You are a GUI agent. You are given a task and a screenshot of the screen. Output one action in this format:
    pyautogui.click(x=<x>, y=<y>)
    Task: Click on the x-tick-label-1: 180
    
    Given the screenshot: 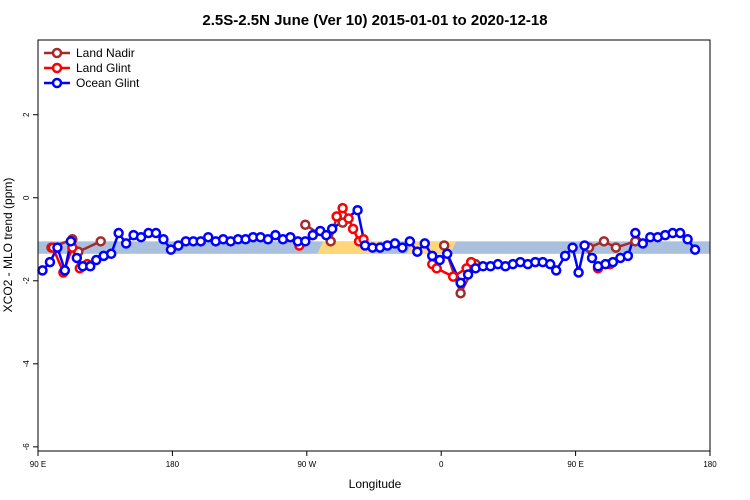 What is the action you would take?
    pyautogui.click(x=173, y=464)
    